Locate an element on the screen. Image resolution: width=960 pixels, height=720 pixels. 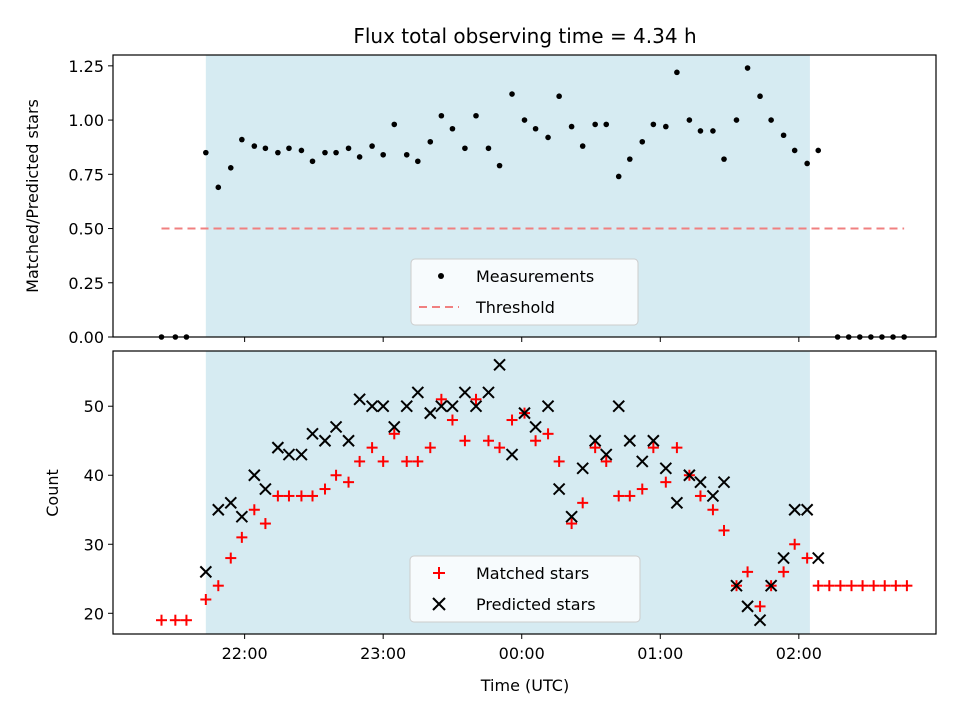
chart-title: Flux total observing time = 4.34 h is located at coordinates (524, 36).